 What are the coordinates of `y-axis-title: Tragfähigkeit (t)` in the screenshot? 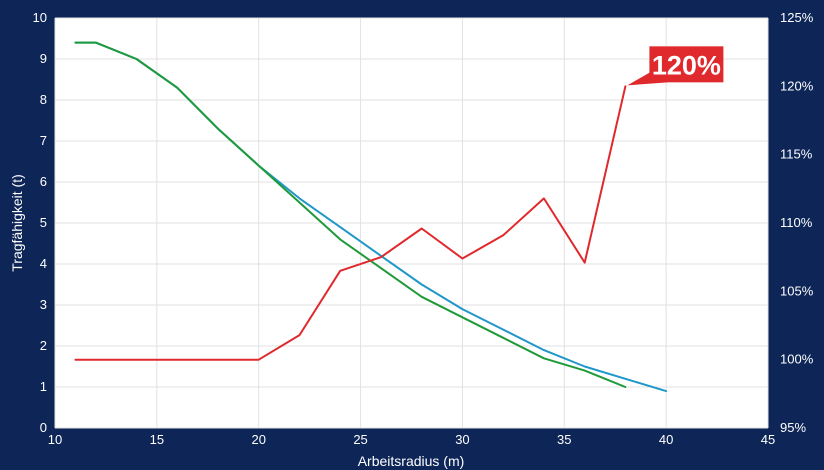 It's located at (17, 223).